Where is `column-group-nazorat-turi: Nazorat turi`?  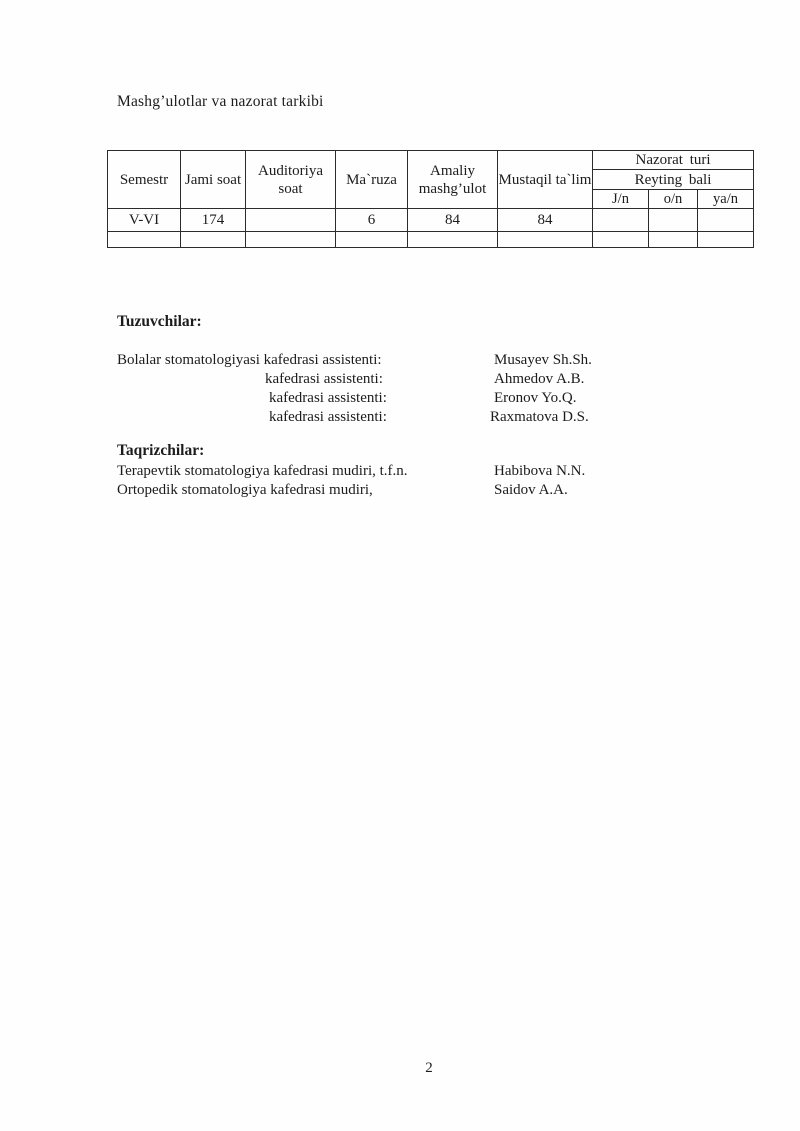
column-group-nazorat-turi: Nazorat turi is located at coordinates (673, 160).